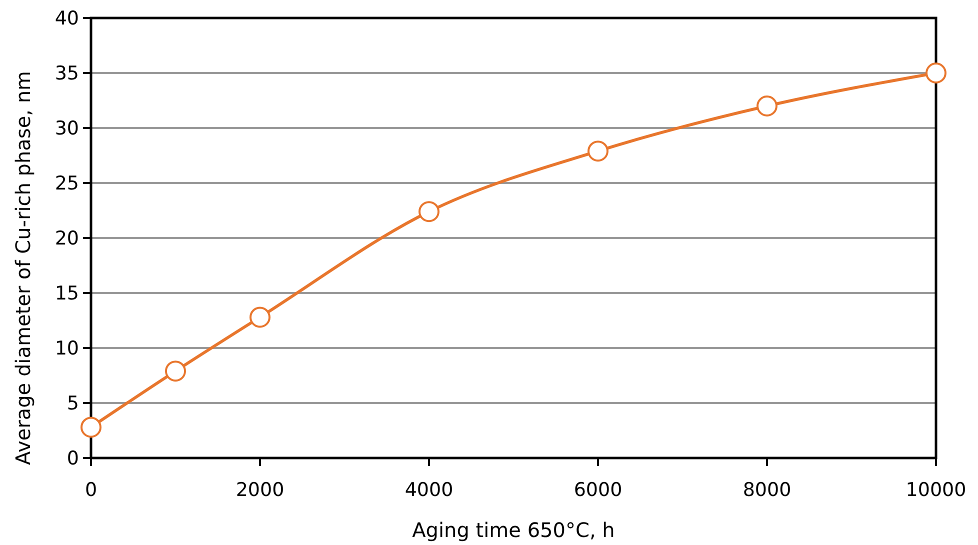 The height and width of the screenshot is (545, 978). What do you see at coordinates (66, 349) in the screenshot?
I see `y-tick-label: 10` at bounding box center [66, 349].